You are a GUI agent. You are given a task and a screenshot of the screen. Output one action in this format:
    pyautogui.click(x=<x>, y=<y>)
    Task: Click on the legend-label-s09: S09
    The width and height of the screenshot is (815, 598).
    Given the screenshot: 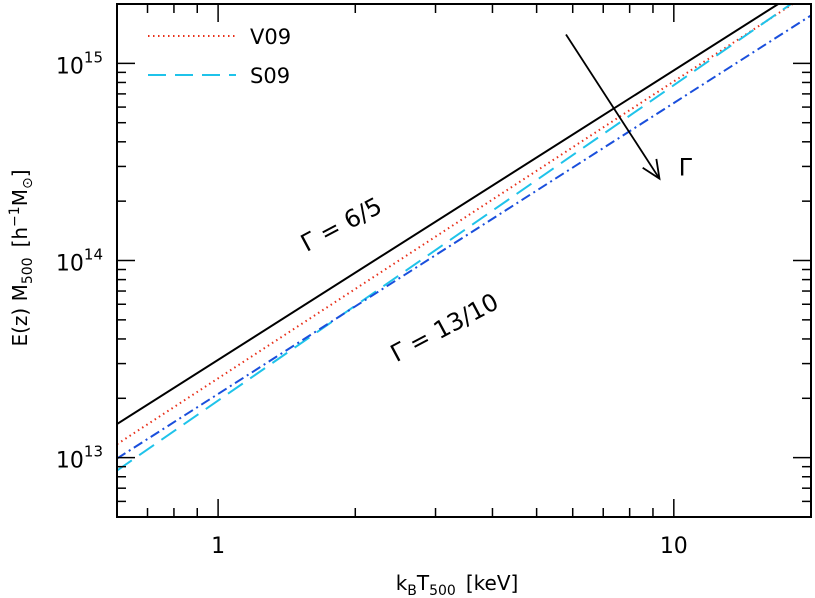 What is the action you would take?
    pyautogui.click(x=270, y=76)
    